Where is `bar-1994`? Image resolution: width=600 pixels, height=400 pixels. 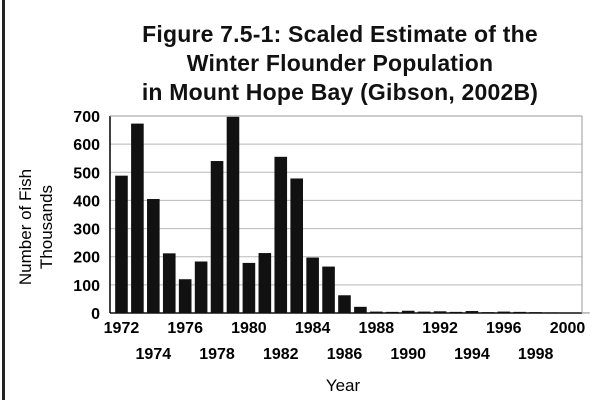
bar-1994 is located at coordinates (472, 312).